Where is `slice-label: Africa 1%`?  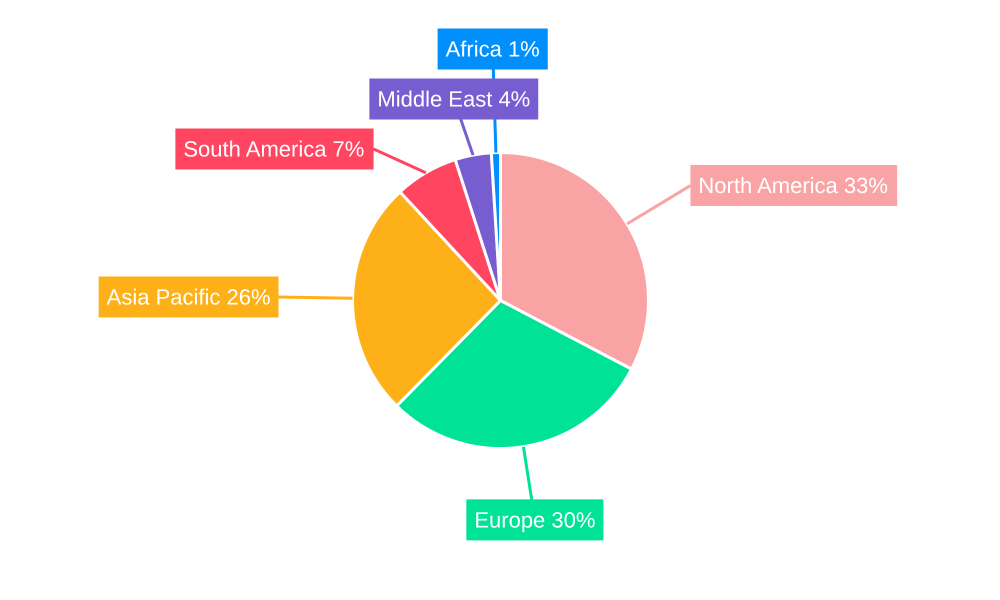 slice-label: Africa 1% is located at coordinates (493, 49).